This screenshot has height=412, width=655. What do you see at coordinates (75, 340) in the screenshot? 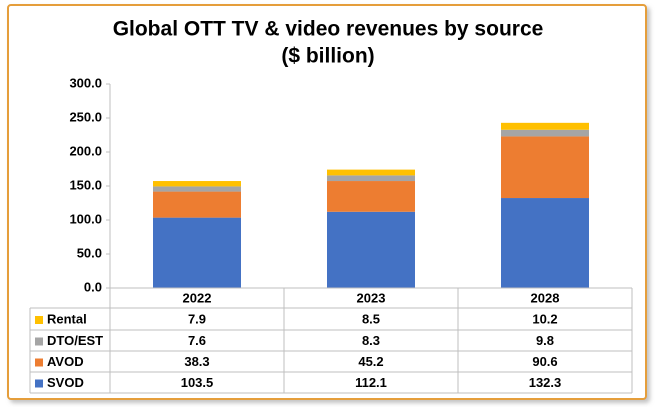
I see `legend-label: DTO/EST` at bounding box center [75, 340].